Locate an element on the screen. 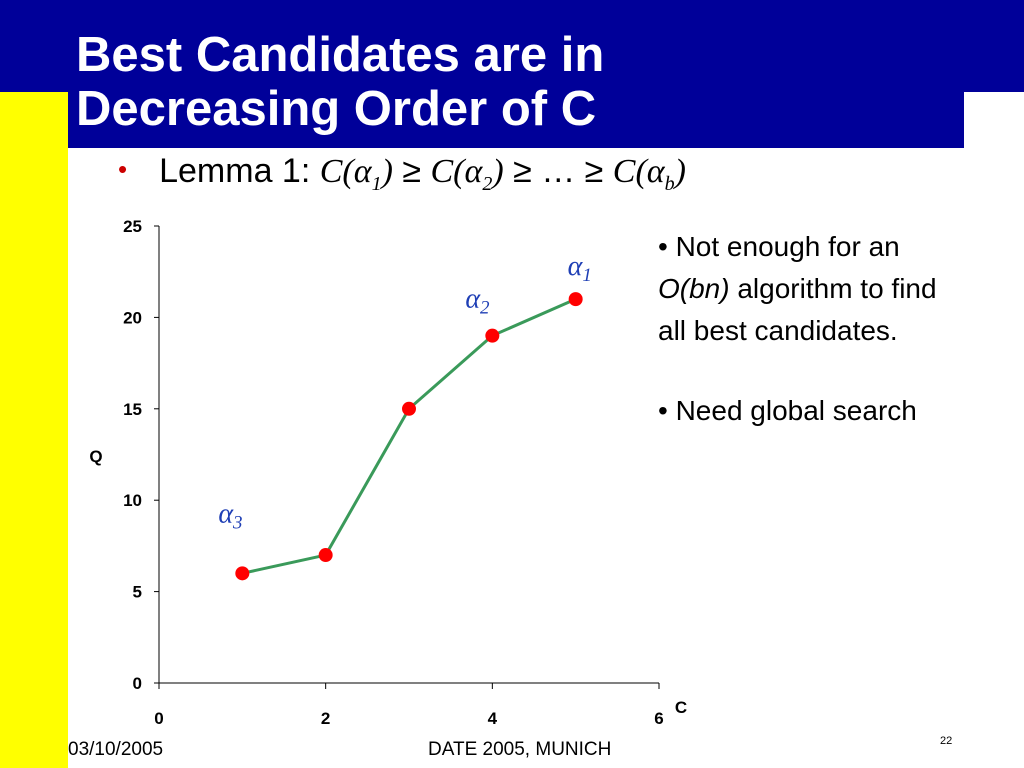  note-1-line-2-rest: algorithm to find is located at coordinates (833, 288).